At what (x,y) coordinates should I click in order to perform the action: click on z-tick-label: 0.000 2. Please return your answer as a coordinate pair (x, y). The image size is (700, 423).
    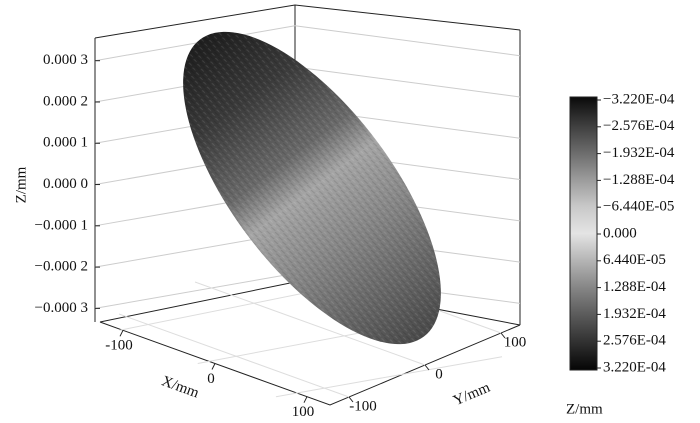
    Looking at the image, I should click on (65, 101).